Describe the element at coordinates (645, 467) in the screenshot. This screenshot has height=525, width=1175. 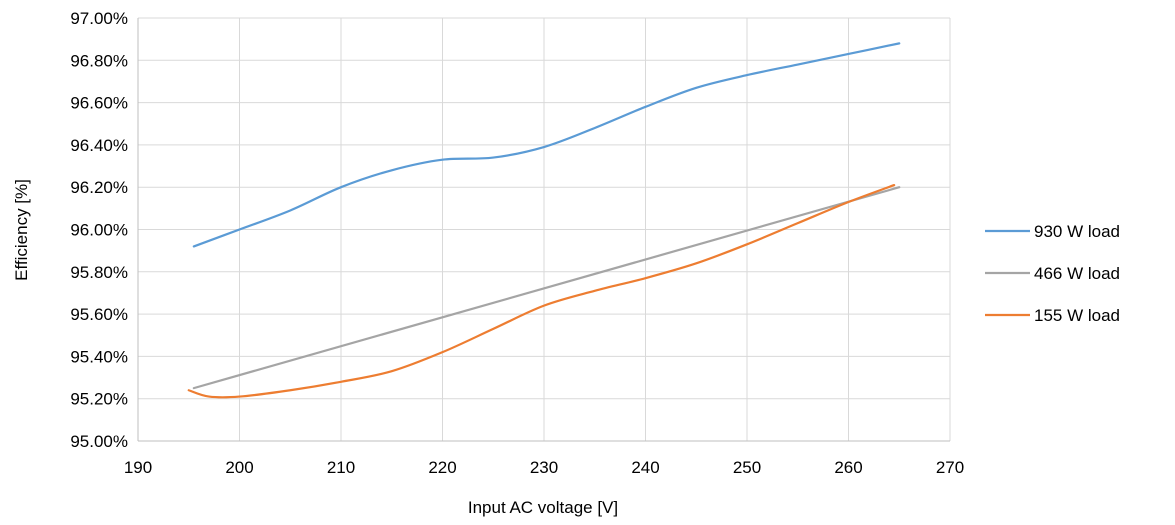
I see `x-tick-label: 240` at that location.